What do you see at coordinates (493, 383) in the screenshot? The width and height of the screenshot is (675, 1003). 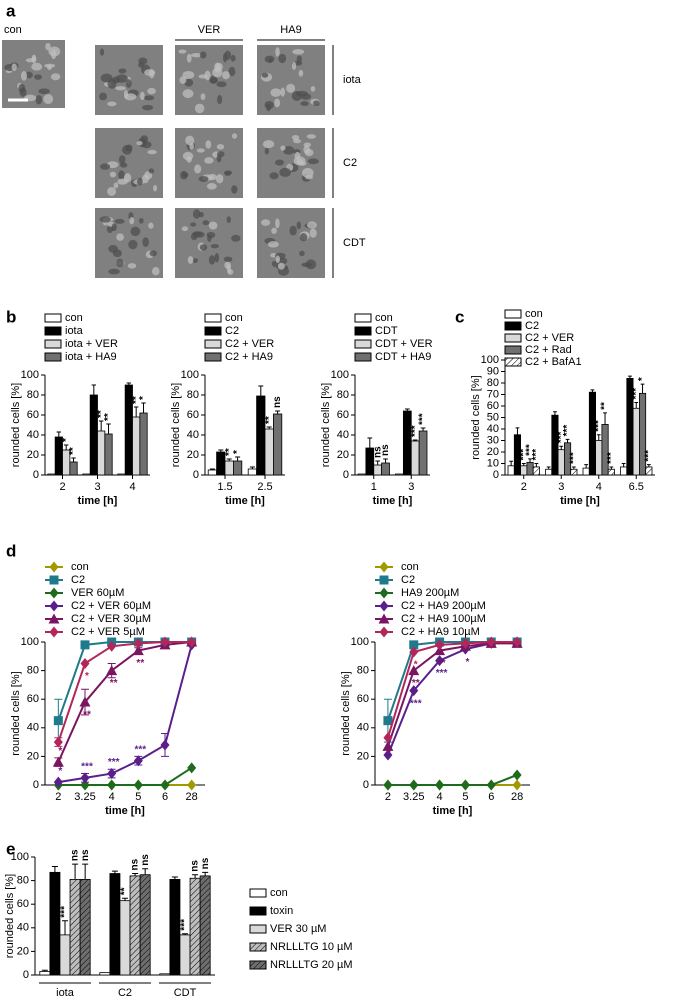 I see `y-tick-label: 80` at bounding box center [493, 383].